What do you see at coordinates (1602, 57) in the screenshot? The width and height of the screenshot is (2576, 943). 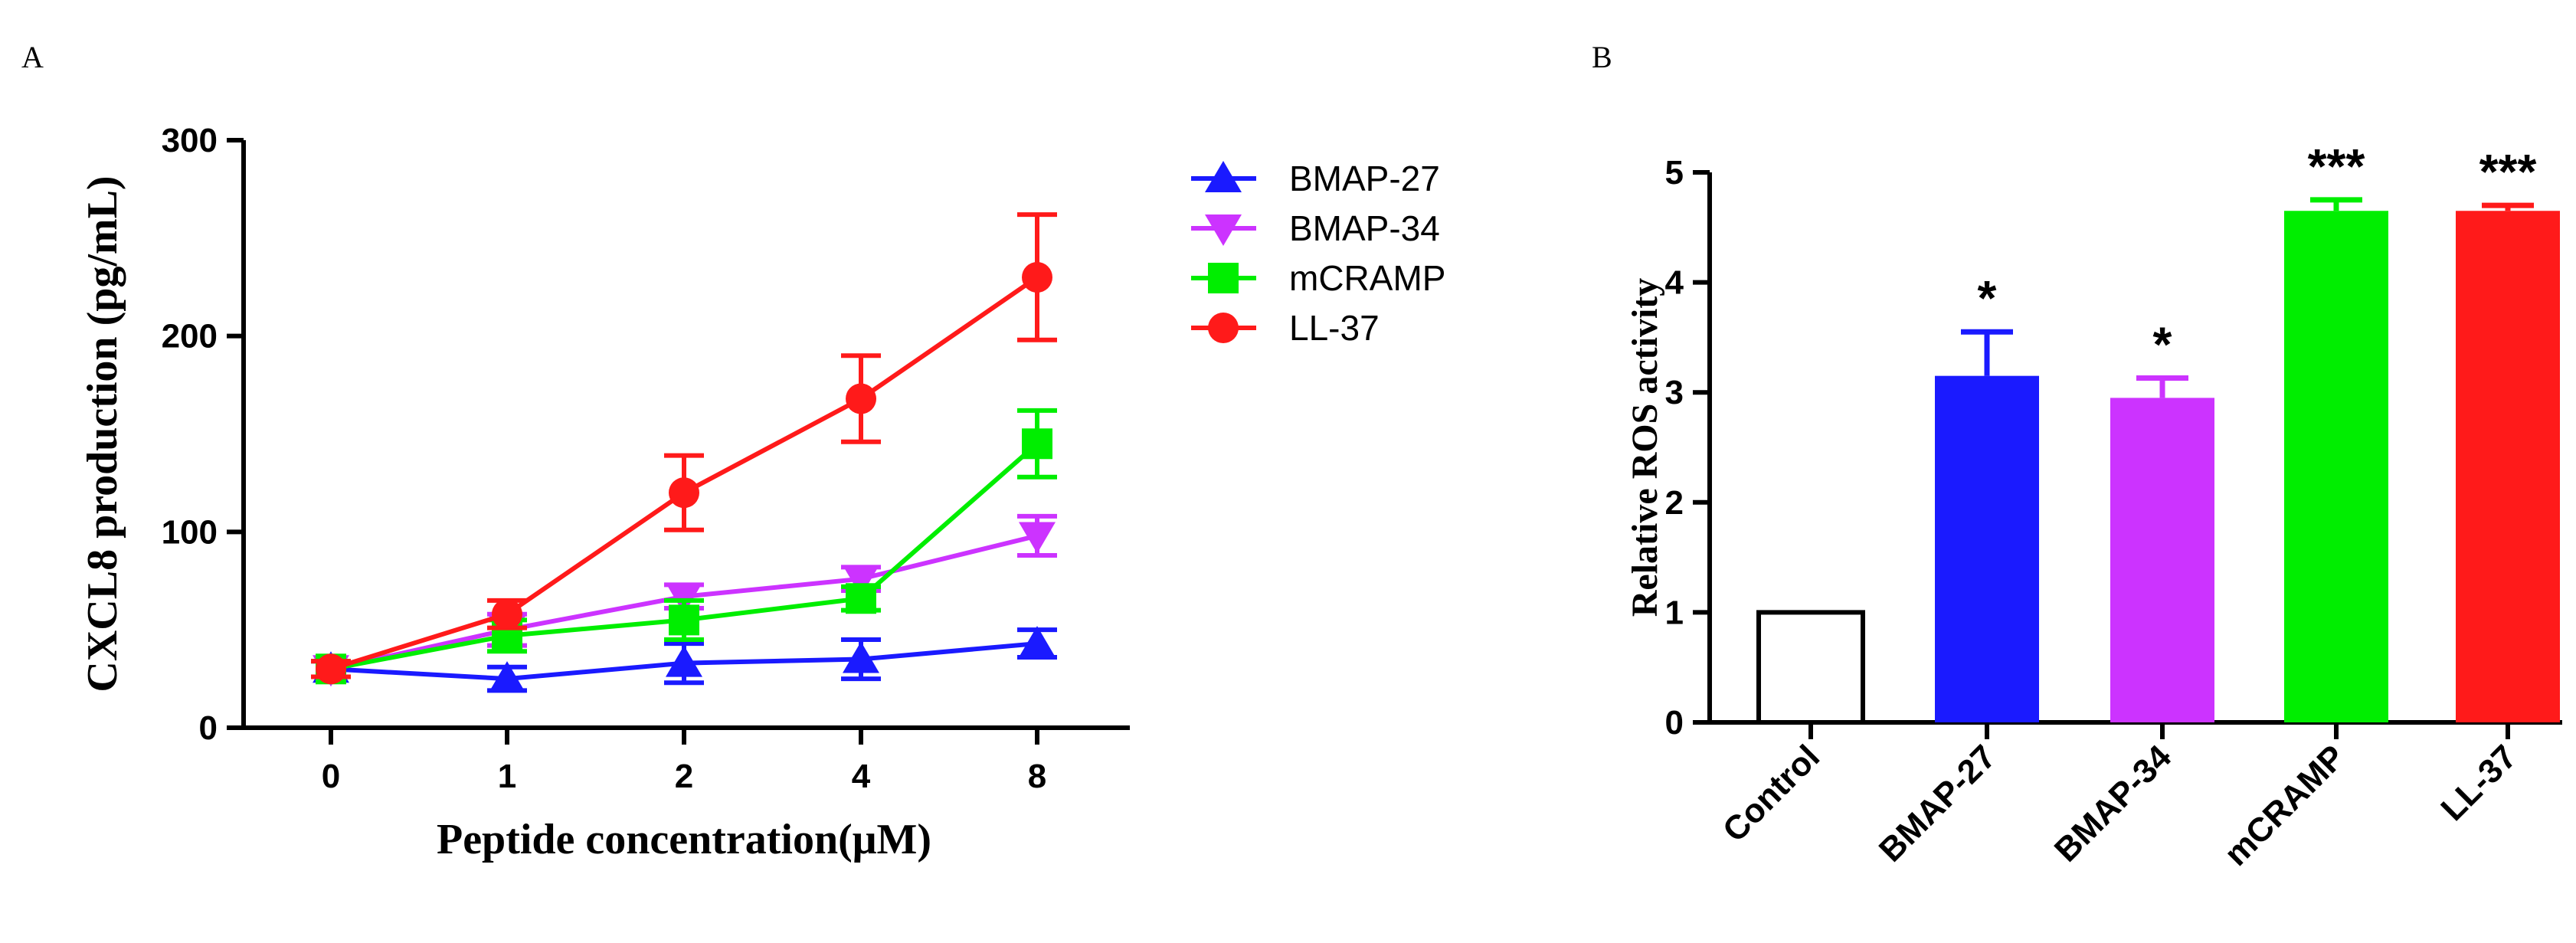 I see `panel-b-label: B` at bounding box center [1602, 57].